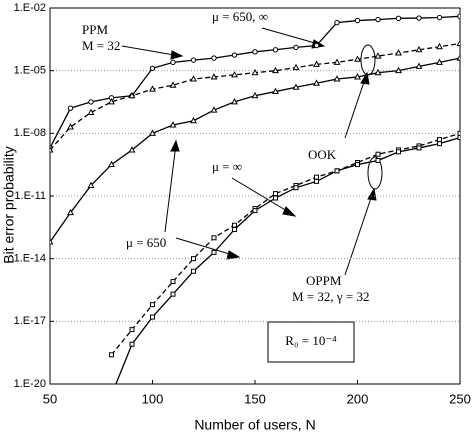 This screenshot has width=474, height=438. I want to click on annotation: OPPM, so click(324, 280).